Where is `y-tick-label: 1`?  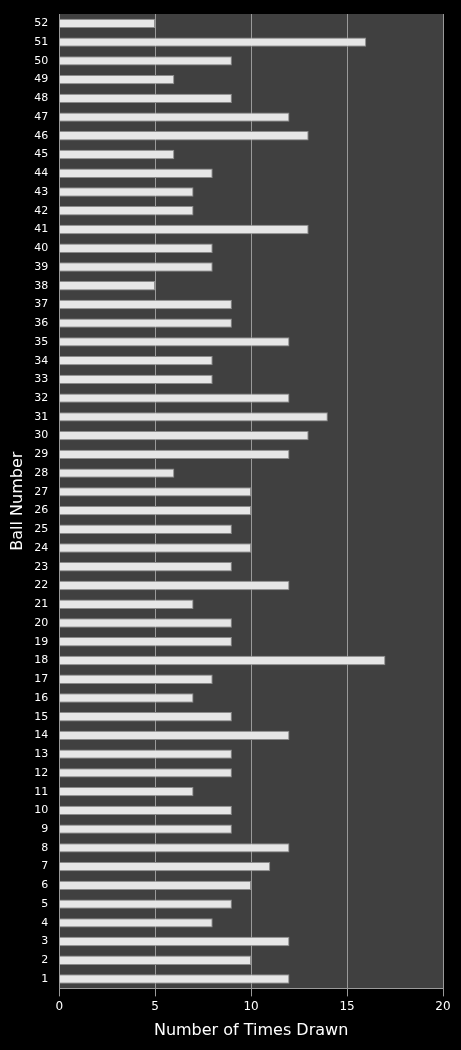
y-tick-label: 1 is located at coordinates (45, 978).